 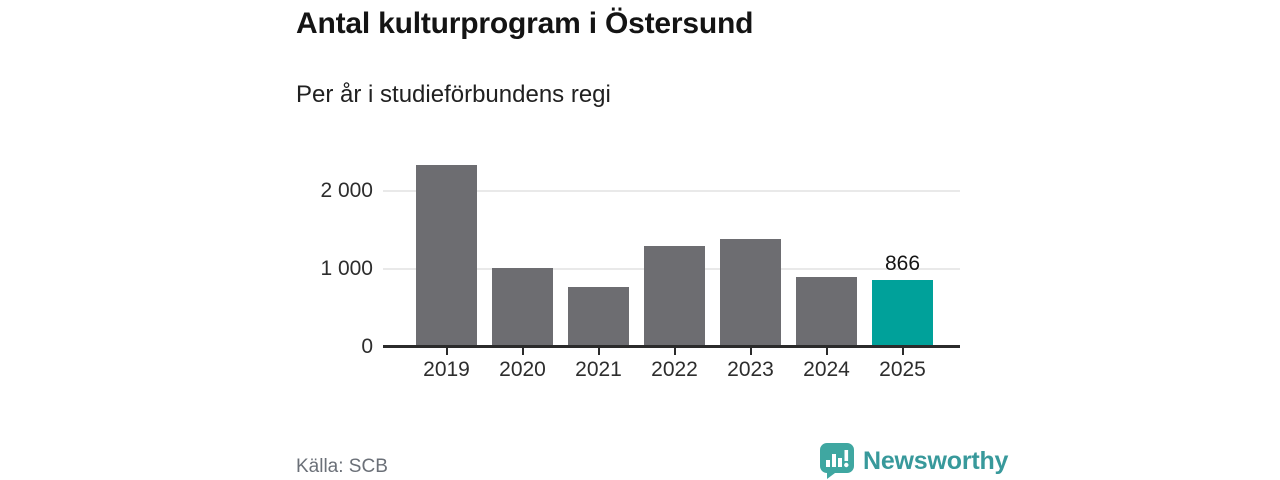 I want to click on bar-2024, so click(x=826, y=311).